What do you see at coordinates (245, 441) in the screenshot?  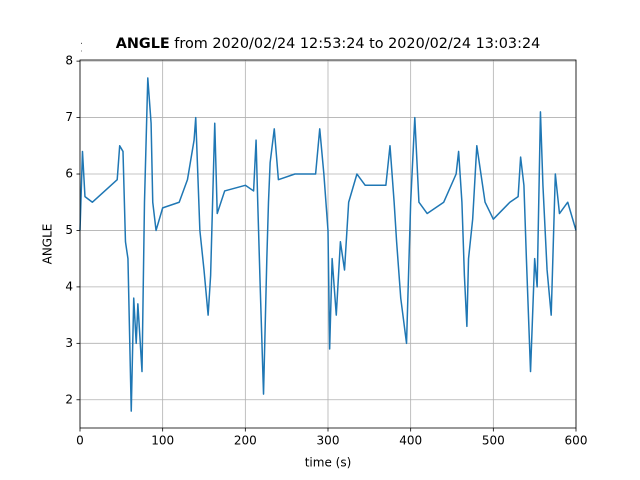 I see `x-tick-label: 200` at bounding box center [245, 441].